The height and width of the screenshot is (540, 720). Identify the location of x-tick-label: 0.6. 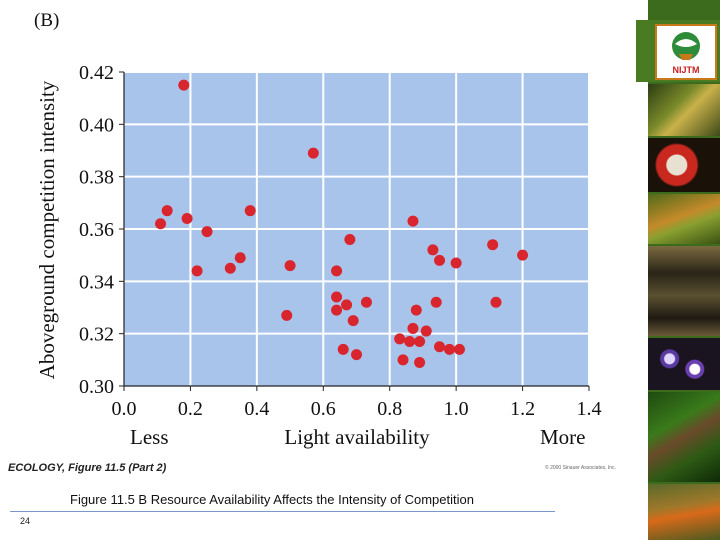
(323, 409).